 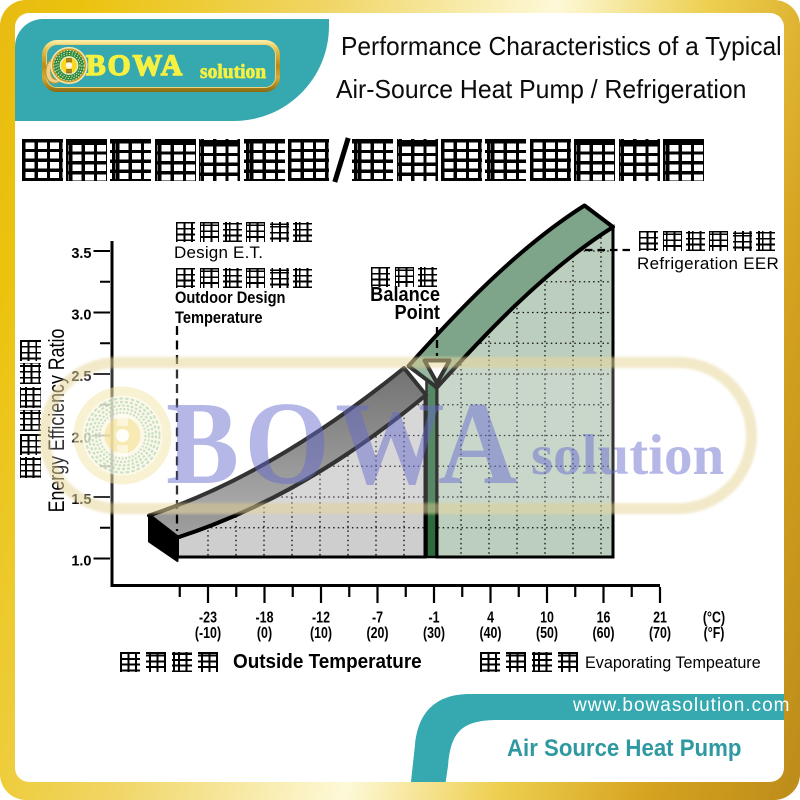 What do you see at coordinates (604, 617) in the screenshot?
I see `svg-text: 16` at bounding box center [604, 617].